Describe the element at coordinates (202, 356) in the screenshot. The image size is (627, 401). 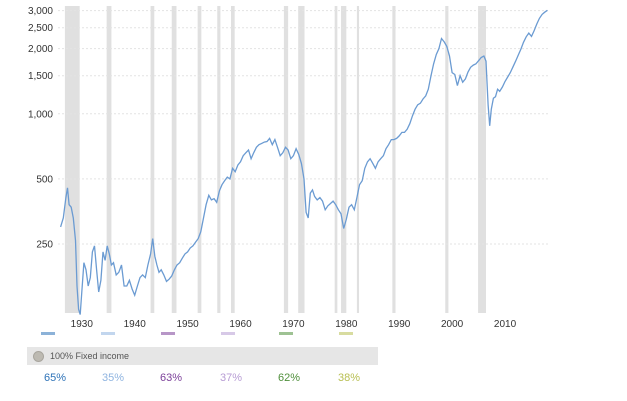
I see `legend-bar: 100% Fixed income` at that location.